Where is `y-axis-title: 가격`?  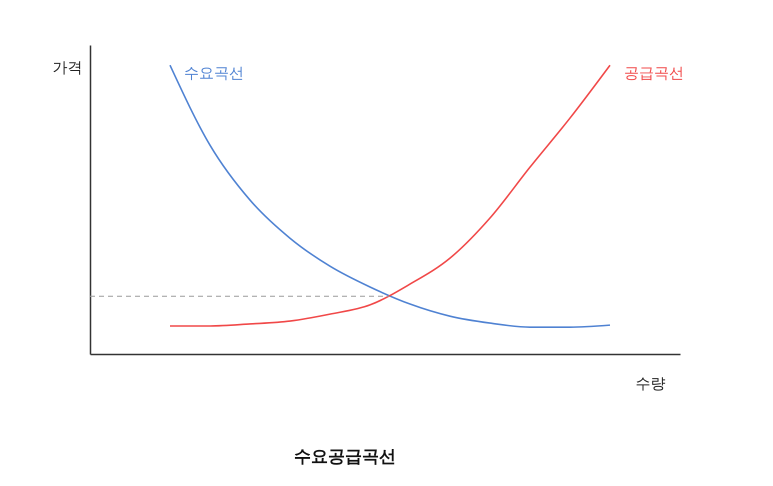 y-axis-title: 가격 is located at coordinates (67, 67).